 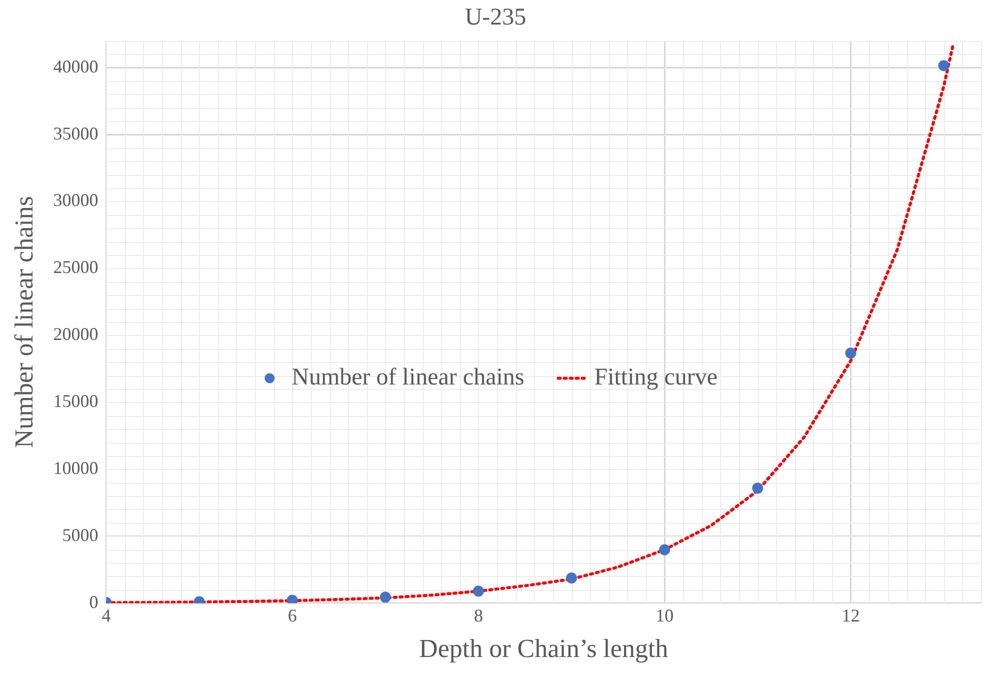 I want to click on x-tick-label: 6, so click(x=292, y=616).